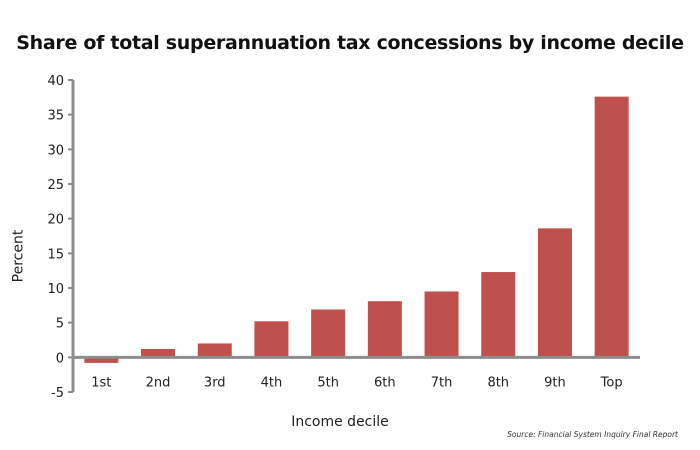 The height and width of the screenshot is (450, 700). What do you see at coordinates (101, 360) in the screenshot?
I see `bar-1st` at bounding box center [101, 360].